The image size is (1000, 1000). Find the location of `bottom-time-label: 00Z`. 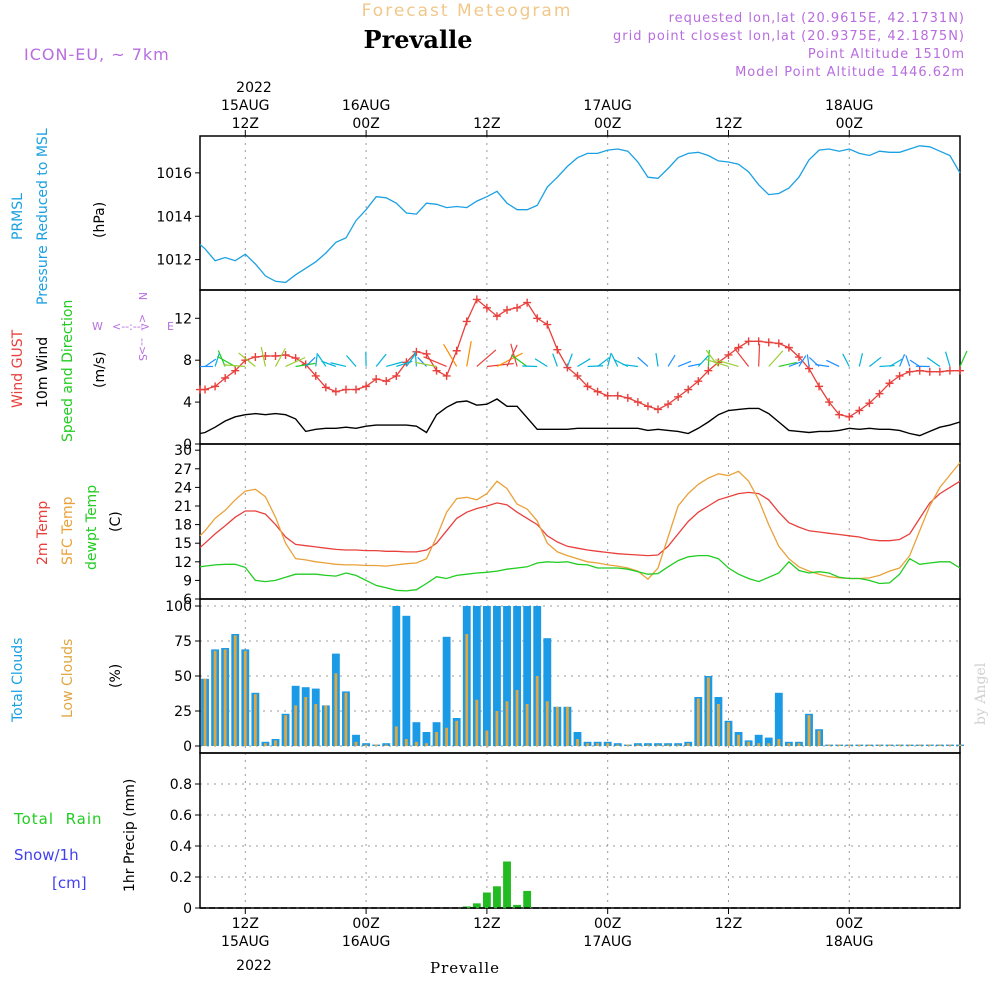

bottom-time-label: 00Z is located at coordinates (849, 924).